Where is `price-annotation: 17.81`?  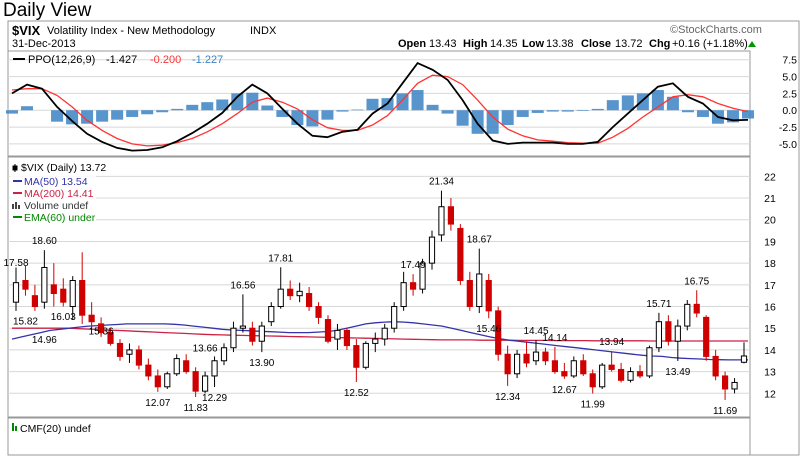
price-annotation: 17.81 is located at coordinates (280, 258).